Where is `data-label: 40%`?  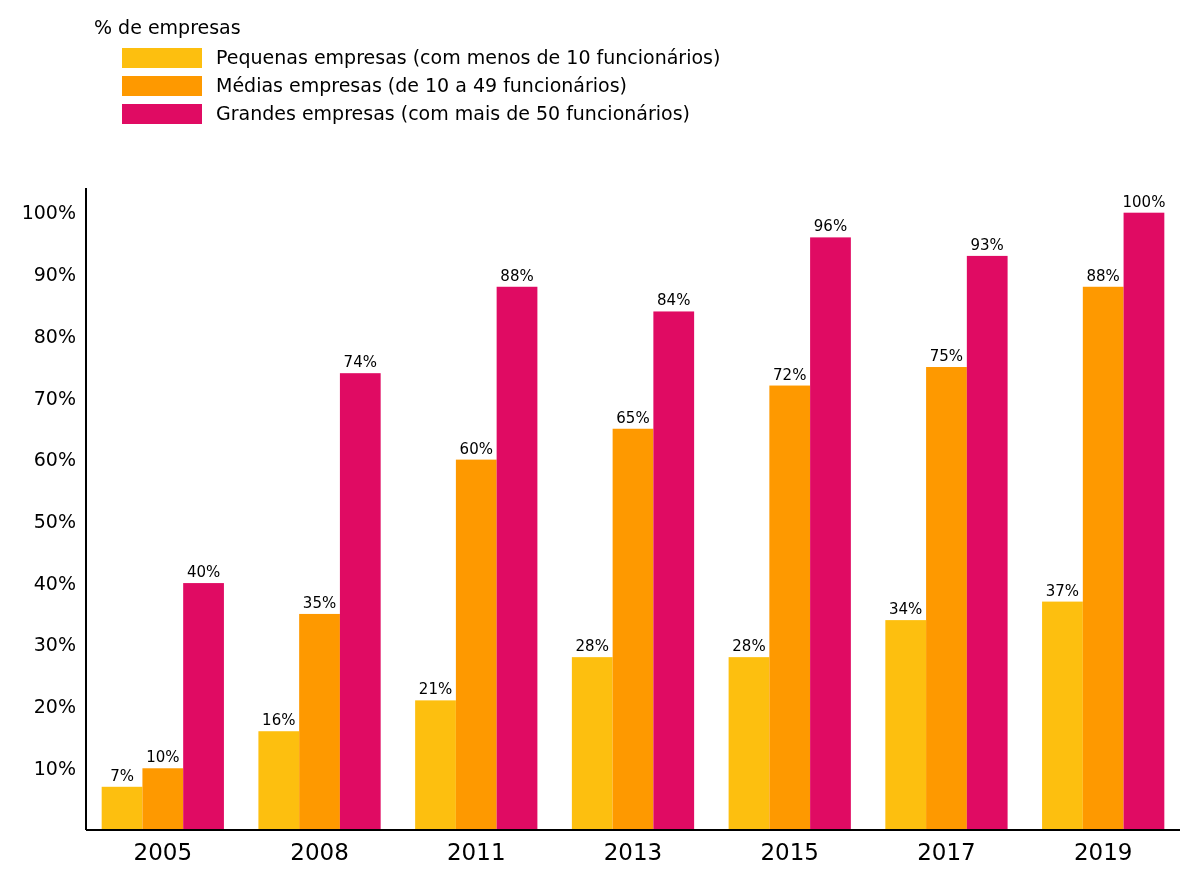
data-label: 40% is located at coordinates (203, 572).